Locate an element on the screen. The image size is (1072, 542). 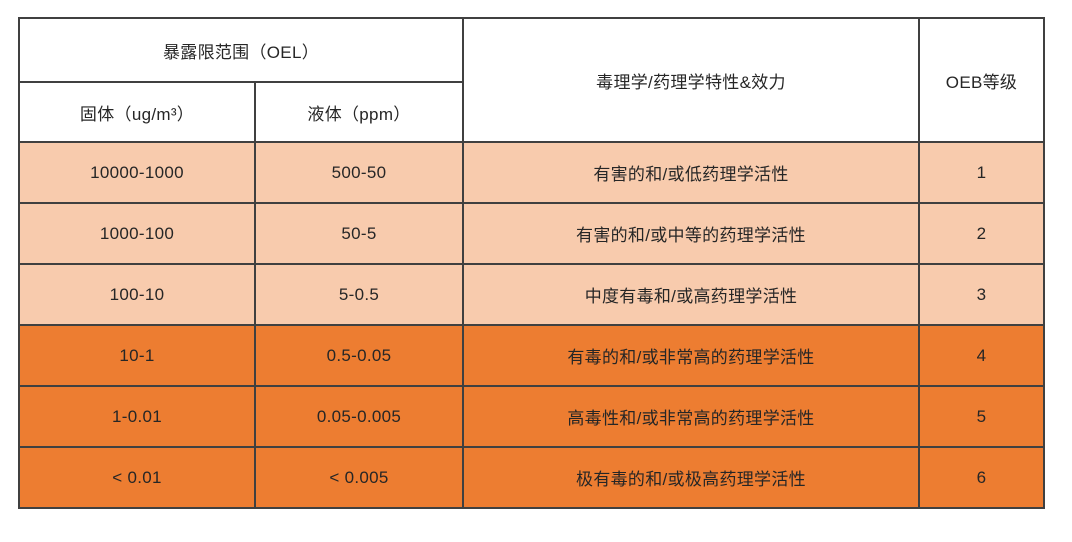
table-row-oeb4: 10-1 0.5-0.05 有毒的和/或非常高的药理学活性 4 is located at coordinates (531, 355).